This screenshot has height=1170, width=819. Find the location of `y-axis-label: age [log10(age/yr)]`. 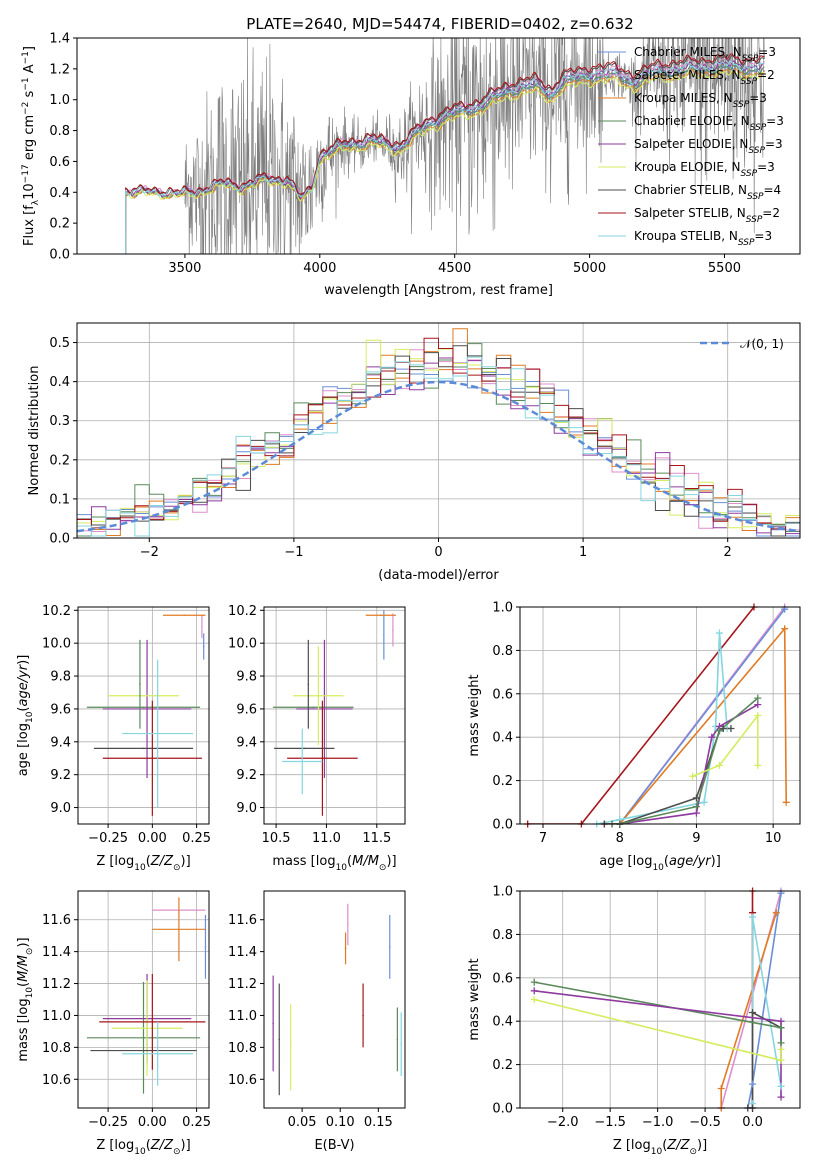

y-axis-label: age [log10(age/yr)] is located at coordinates (25, 716).